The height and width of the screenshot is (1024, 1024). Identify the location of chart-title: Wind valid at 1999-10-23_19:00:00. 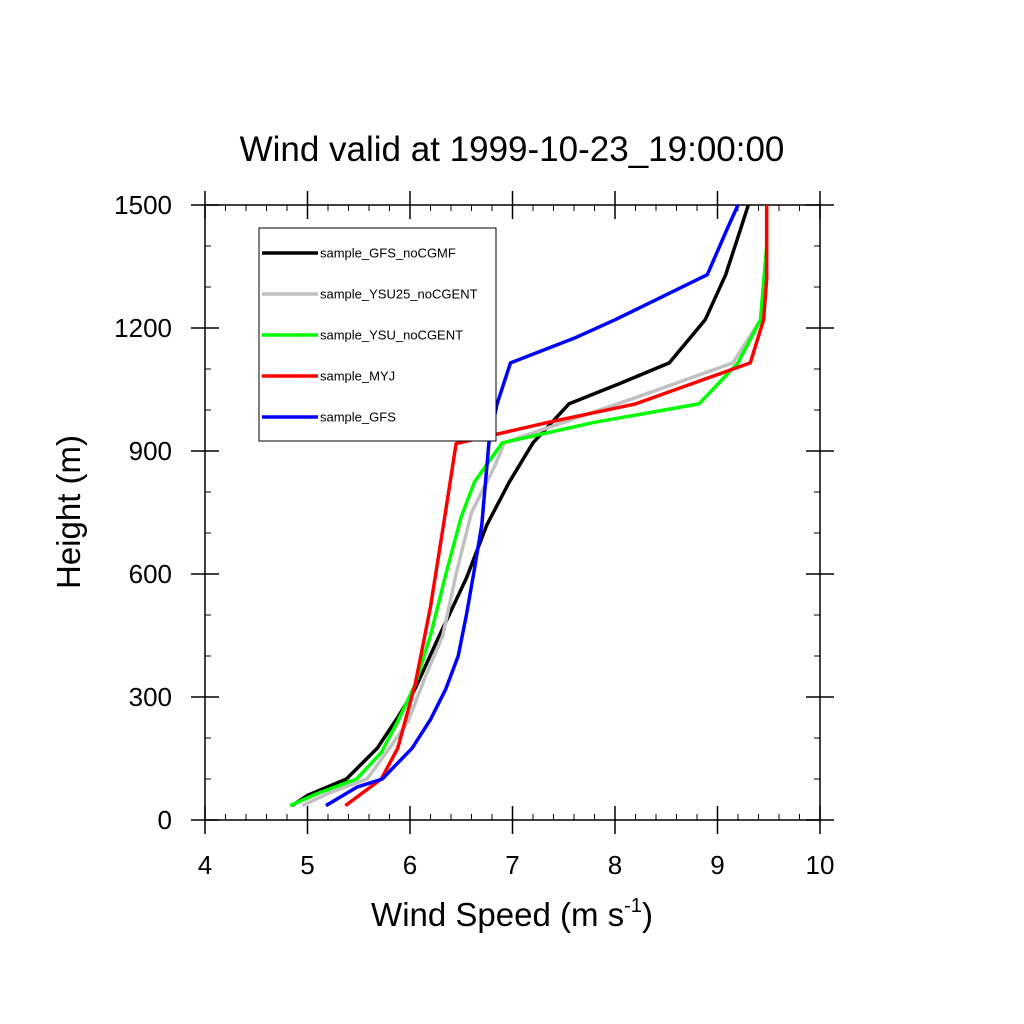
(512, 149).